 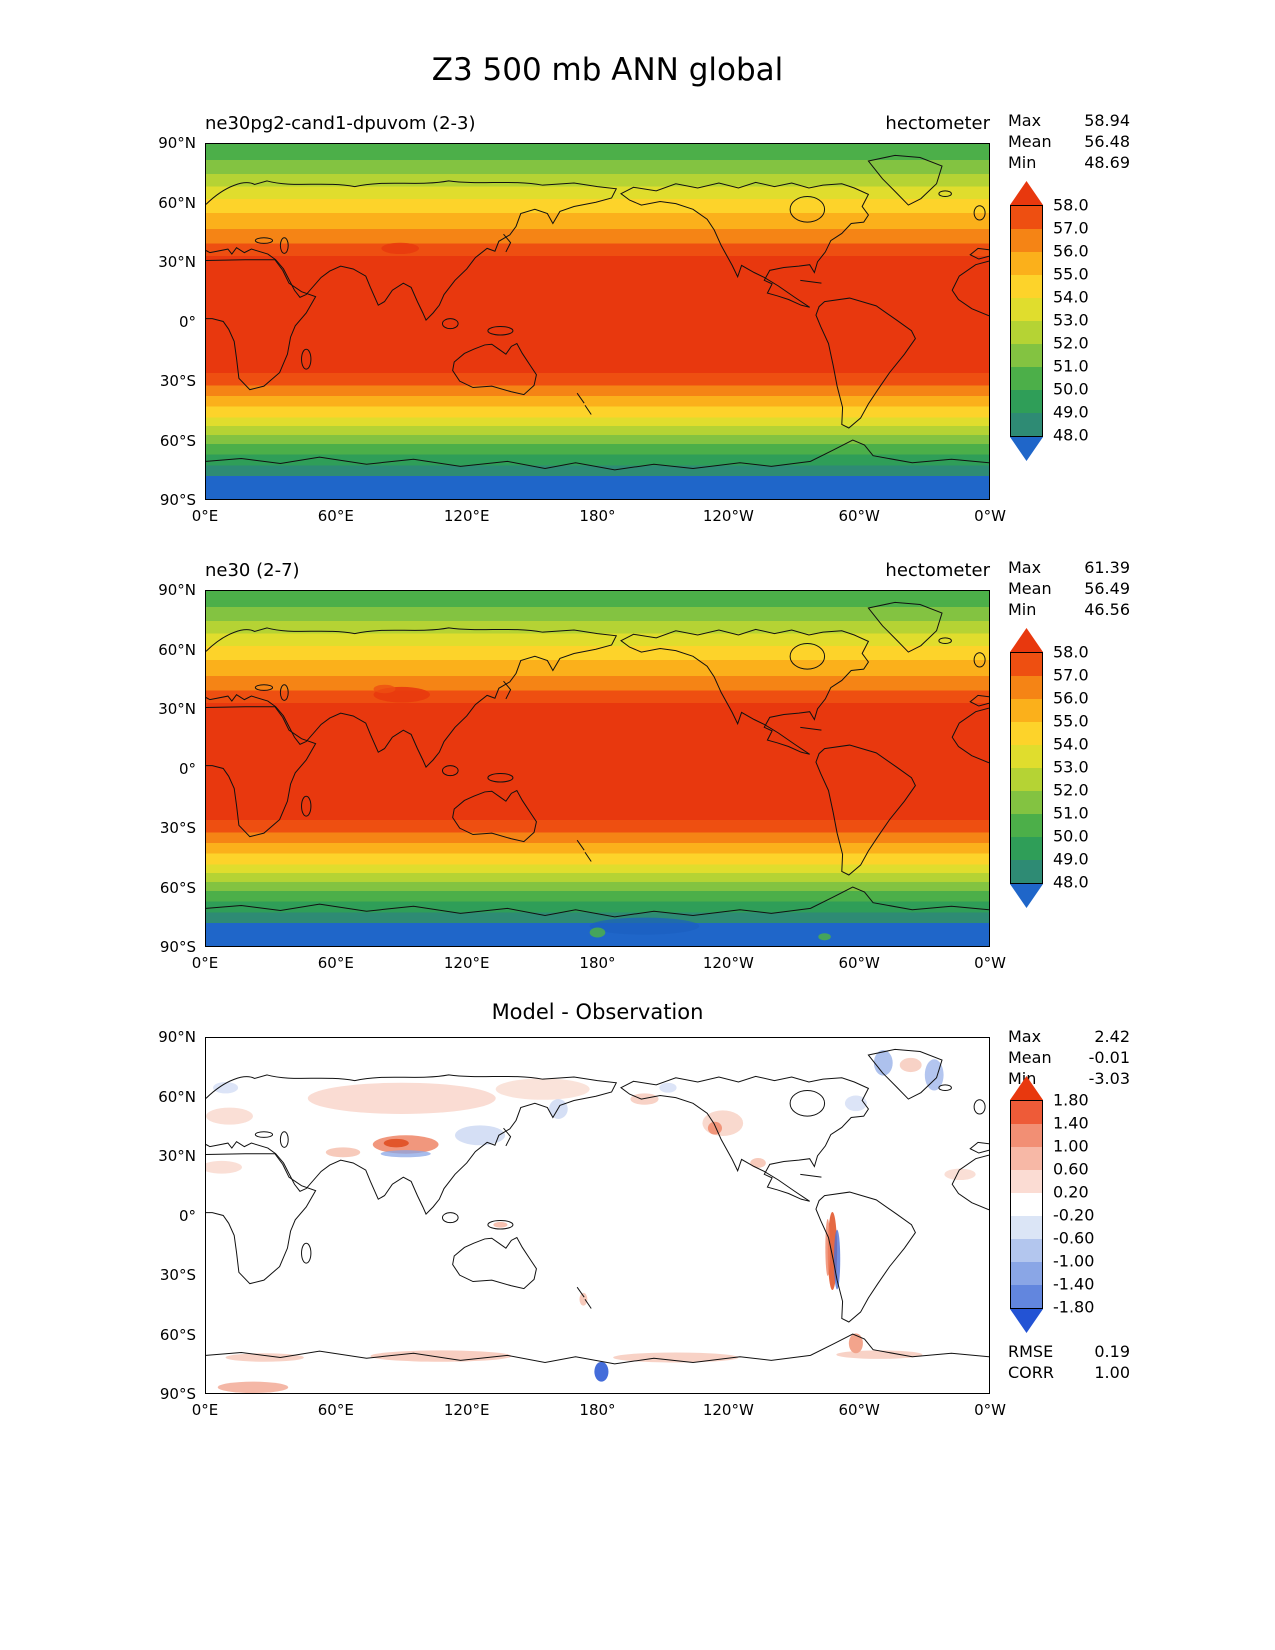 I want to click on map-model2-overlay, so click(x=597, y=771).